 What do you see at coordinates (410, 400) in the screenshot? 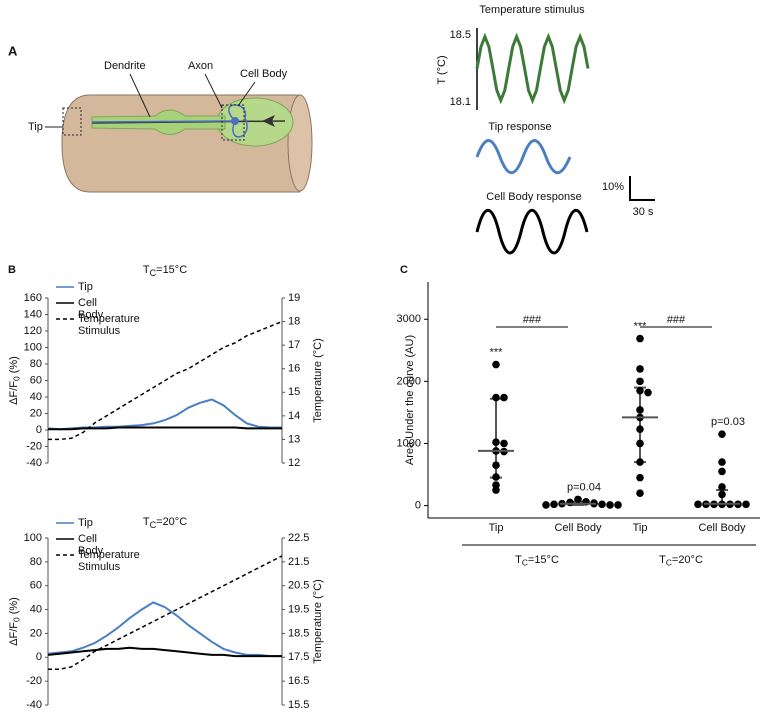
I see `y-axis-label: Area Under the curve (AU)` at bounding box center [410, 400].